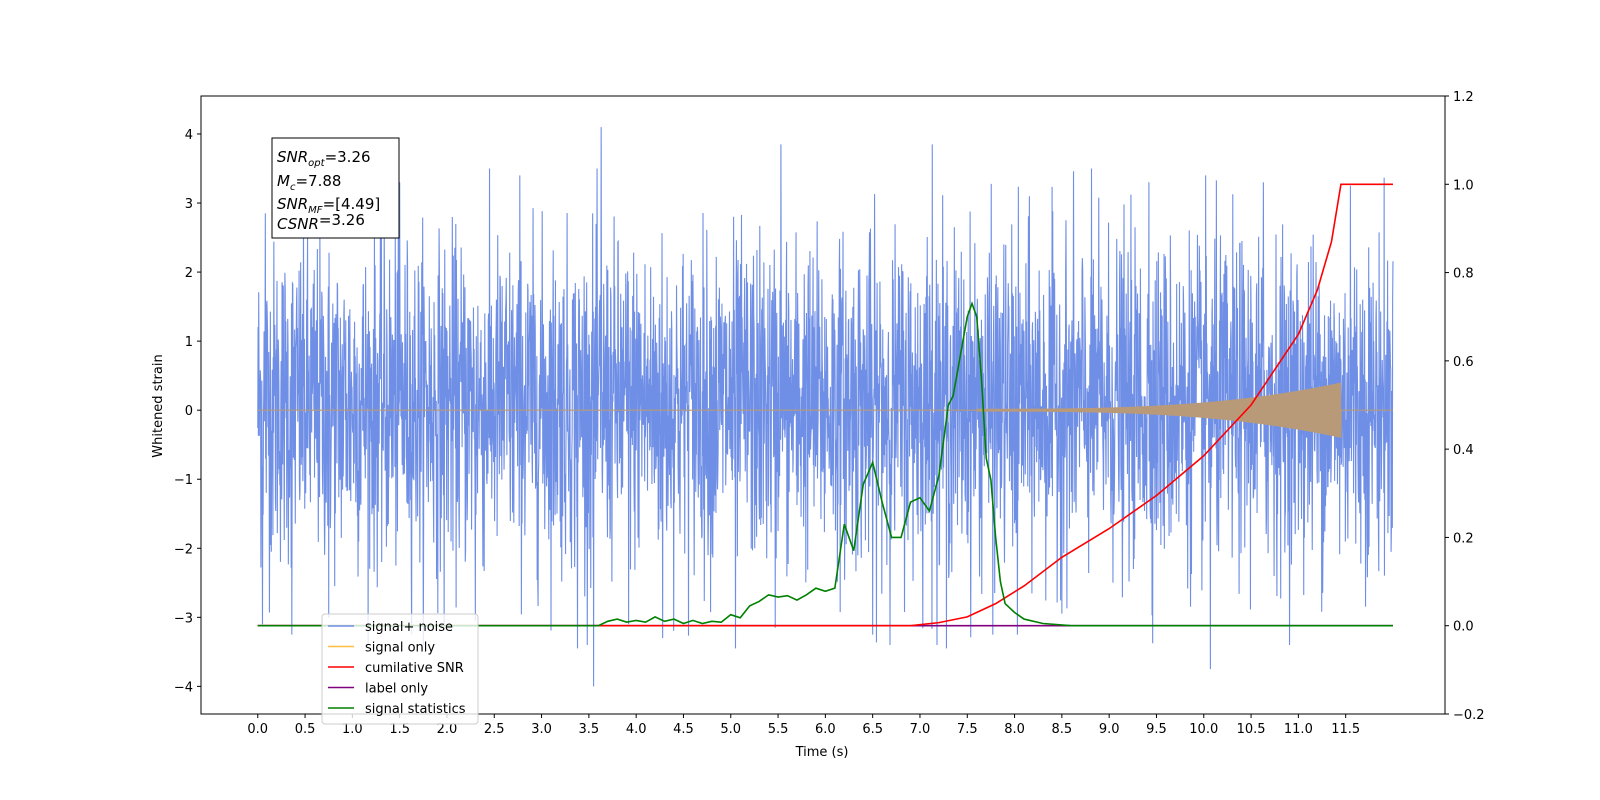 This screenshot has height=800, width=1600. What do you see at coordinates (189, 411) in the screenshot?
I see `y-tick-label: 0` at bounding box center [189, 411].